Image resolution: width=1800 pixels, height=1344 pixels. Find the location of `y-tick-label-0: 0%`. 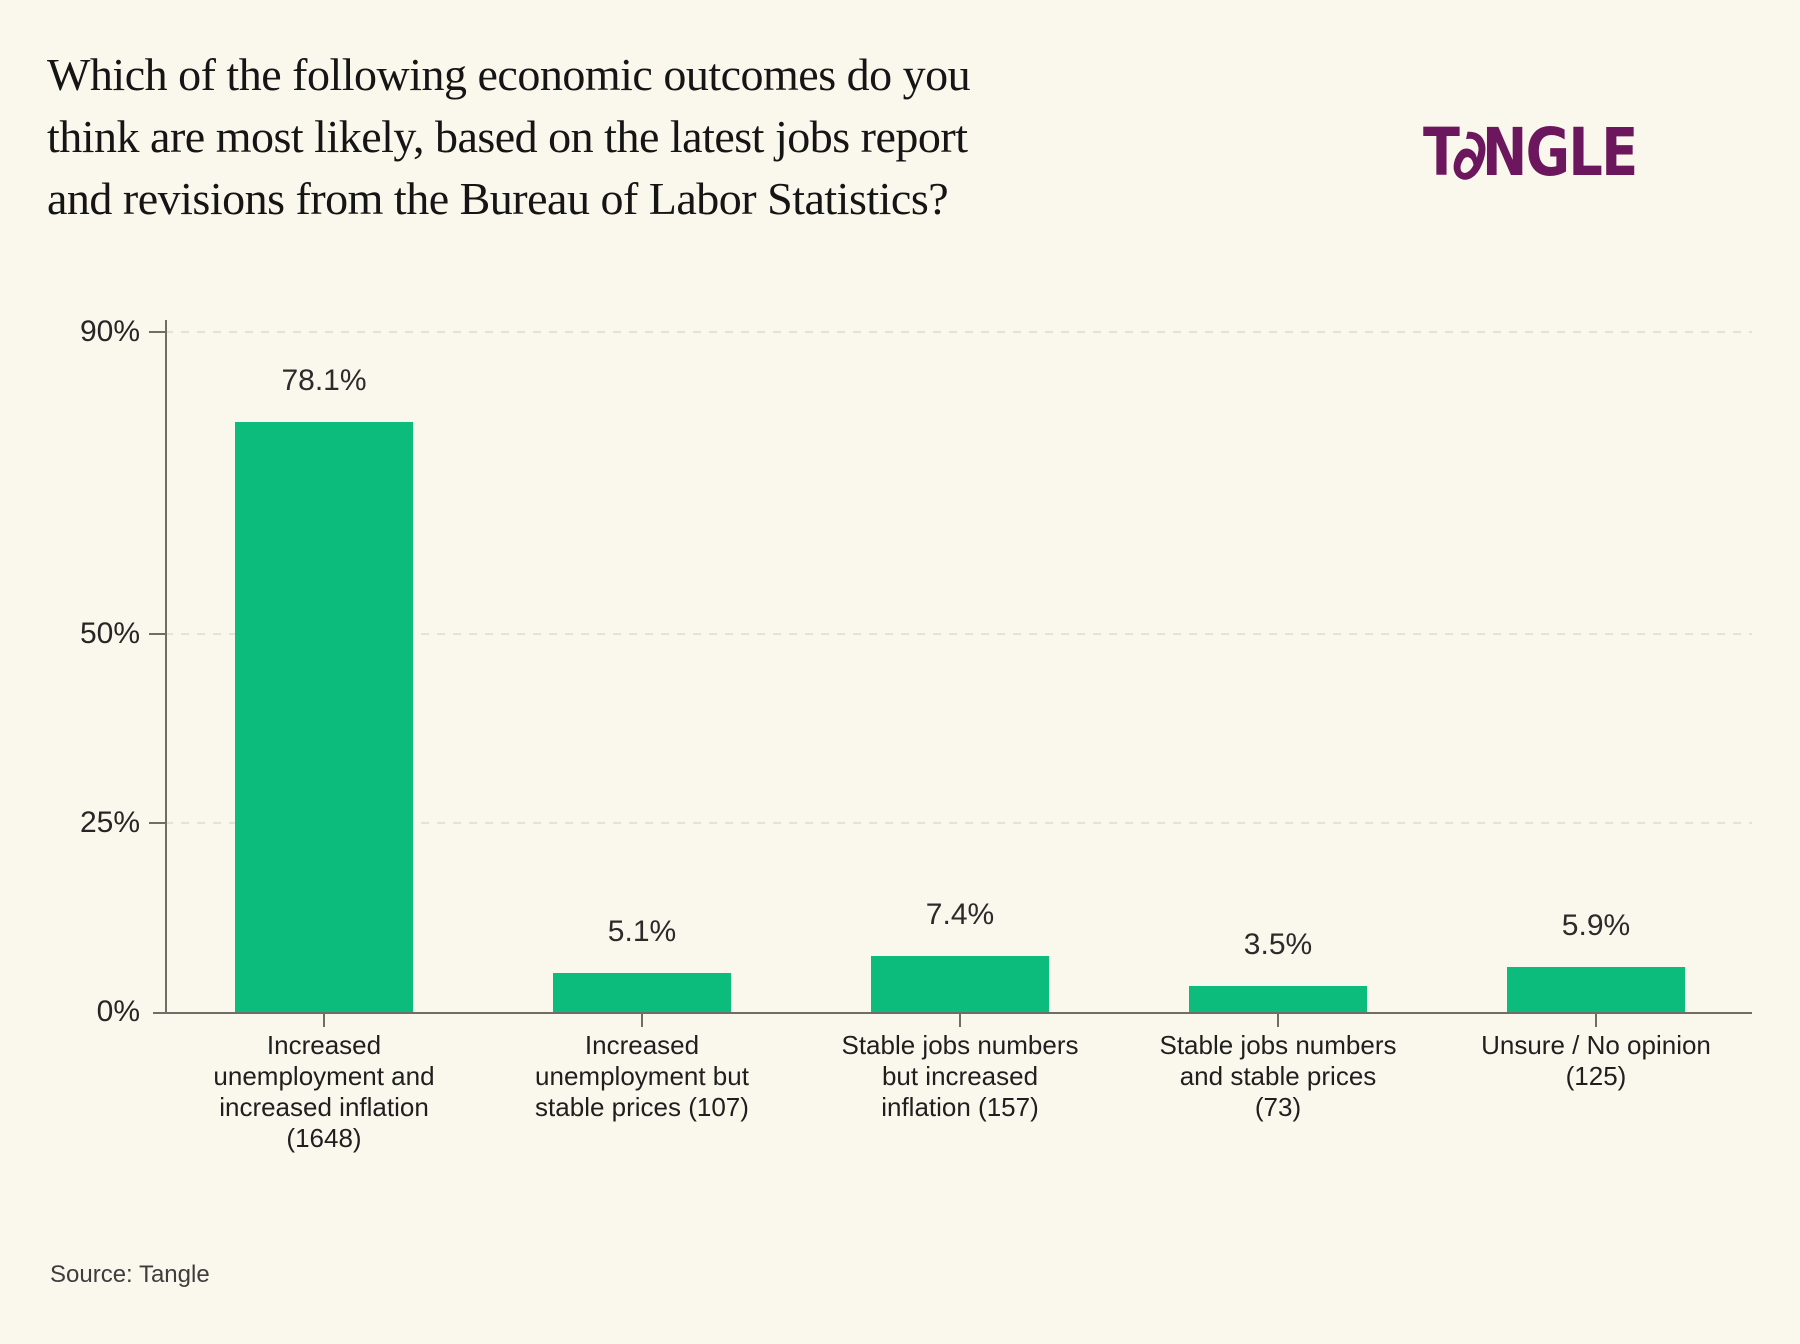

y-tick-label-0: 0% is located at coordinates (118, 1011).